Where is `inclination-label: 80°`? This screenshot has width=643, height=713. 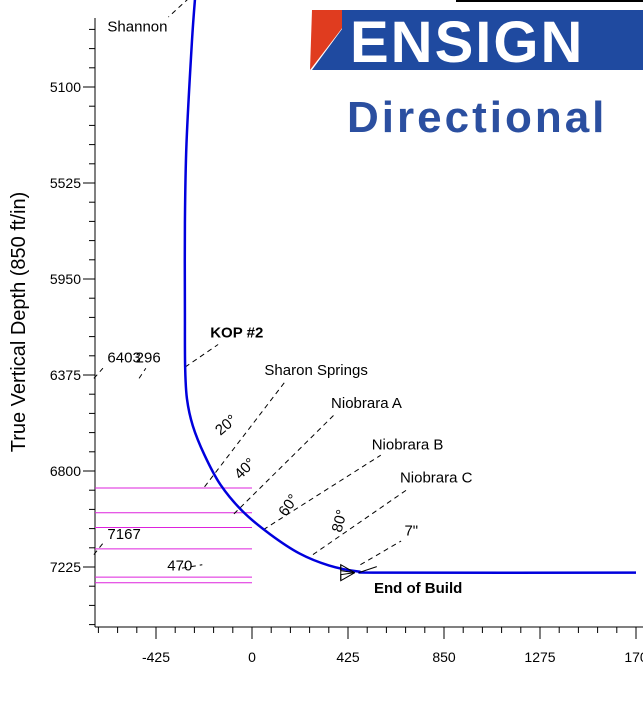 inclination-label: 80° is located at coordinates (340, 521).